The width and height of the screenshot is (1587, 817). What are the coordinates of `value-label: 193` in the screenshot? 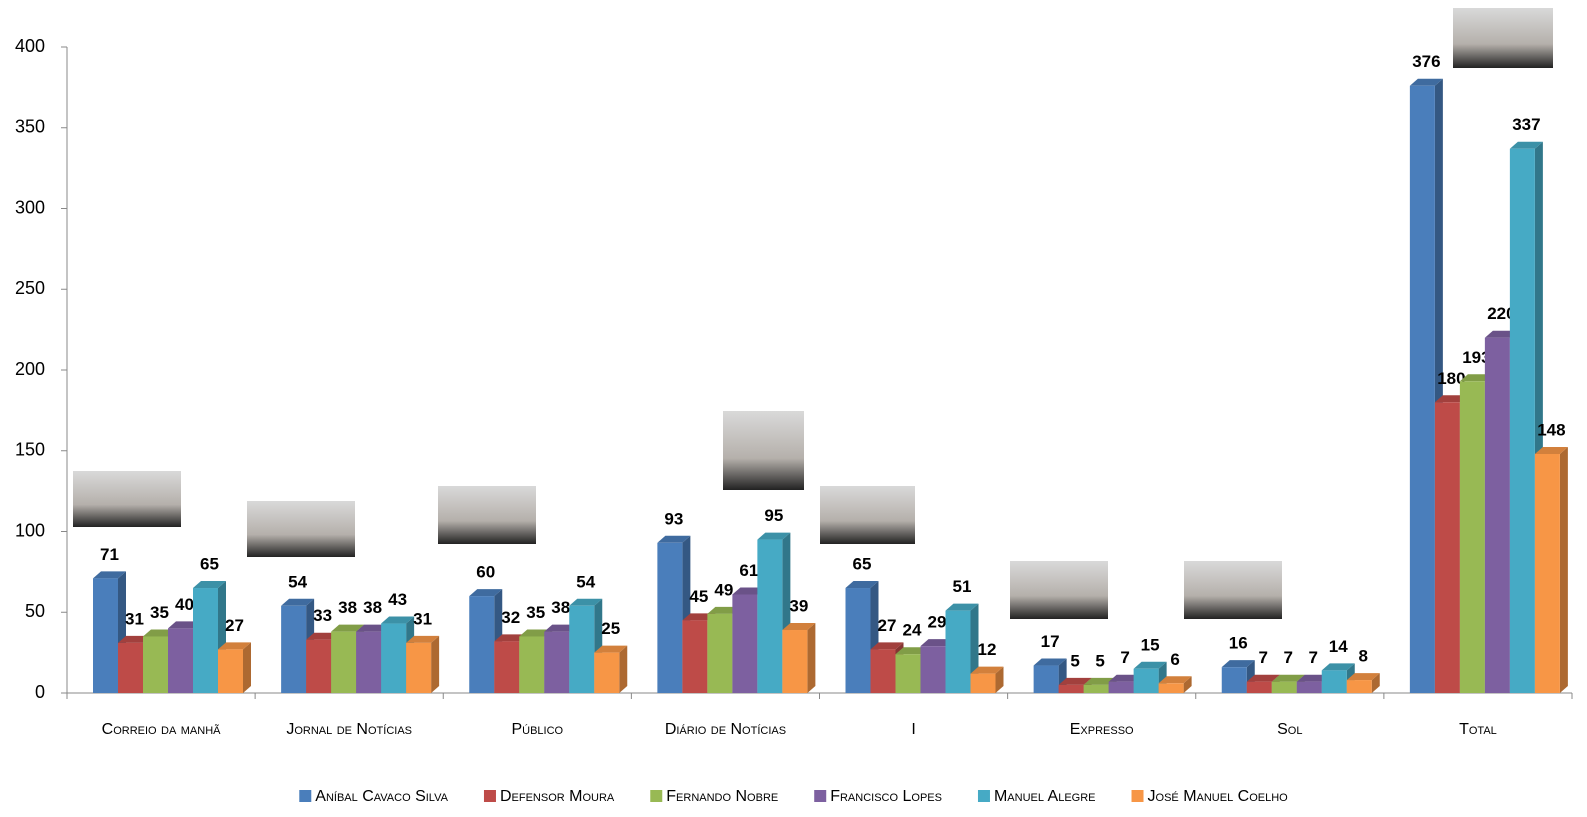 It's located at (1476, 357).